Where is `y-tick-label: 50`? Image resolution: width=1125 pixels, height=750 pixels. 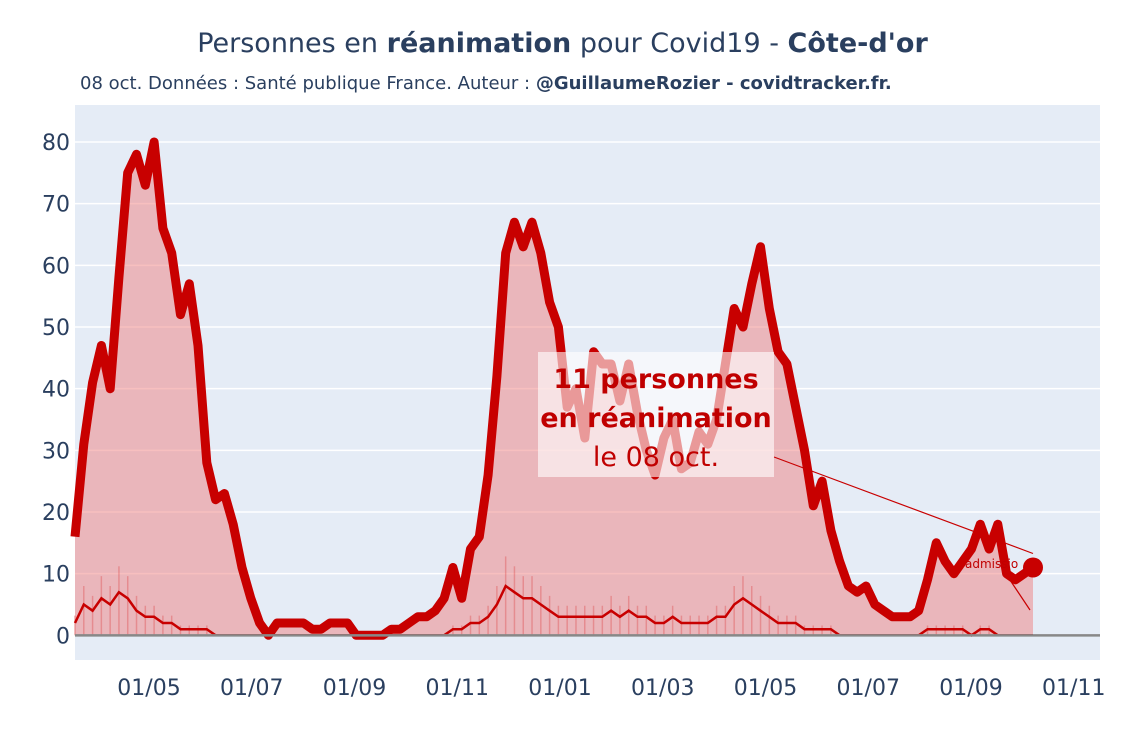
y-tick-label: 50 is located at coordinates (56, 328).